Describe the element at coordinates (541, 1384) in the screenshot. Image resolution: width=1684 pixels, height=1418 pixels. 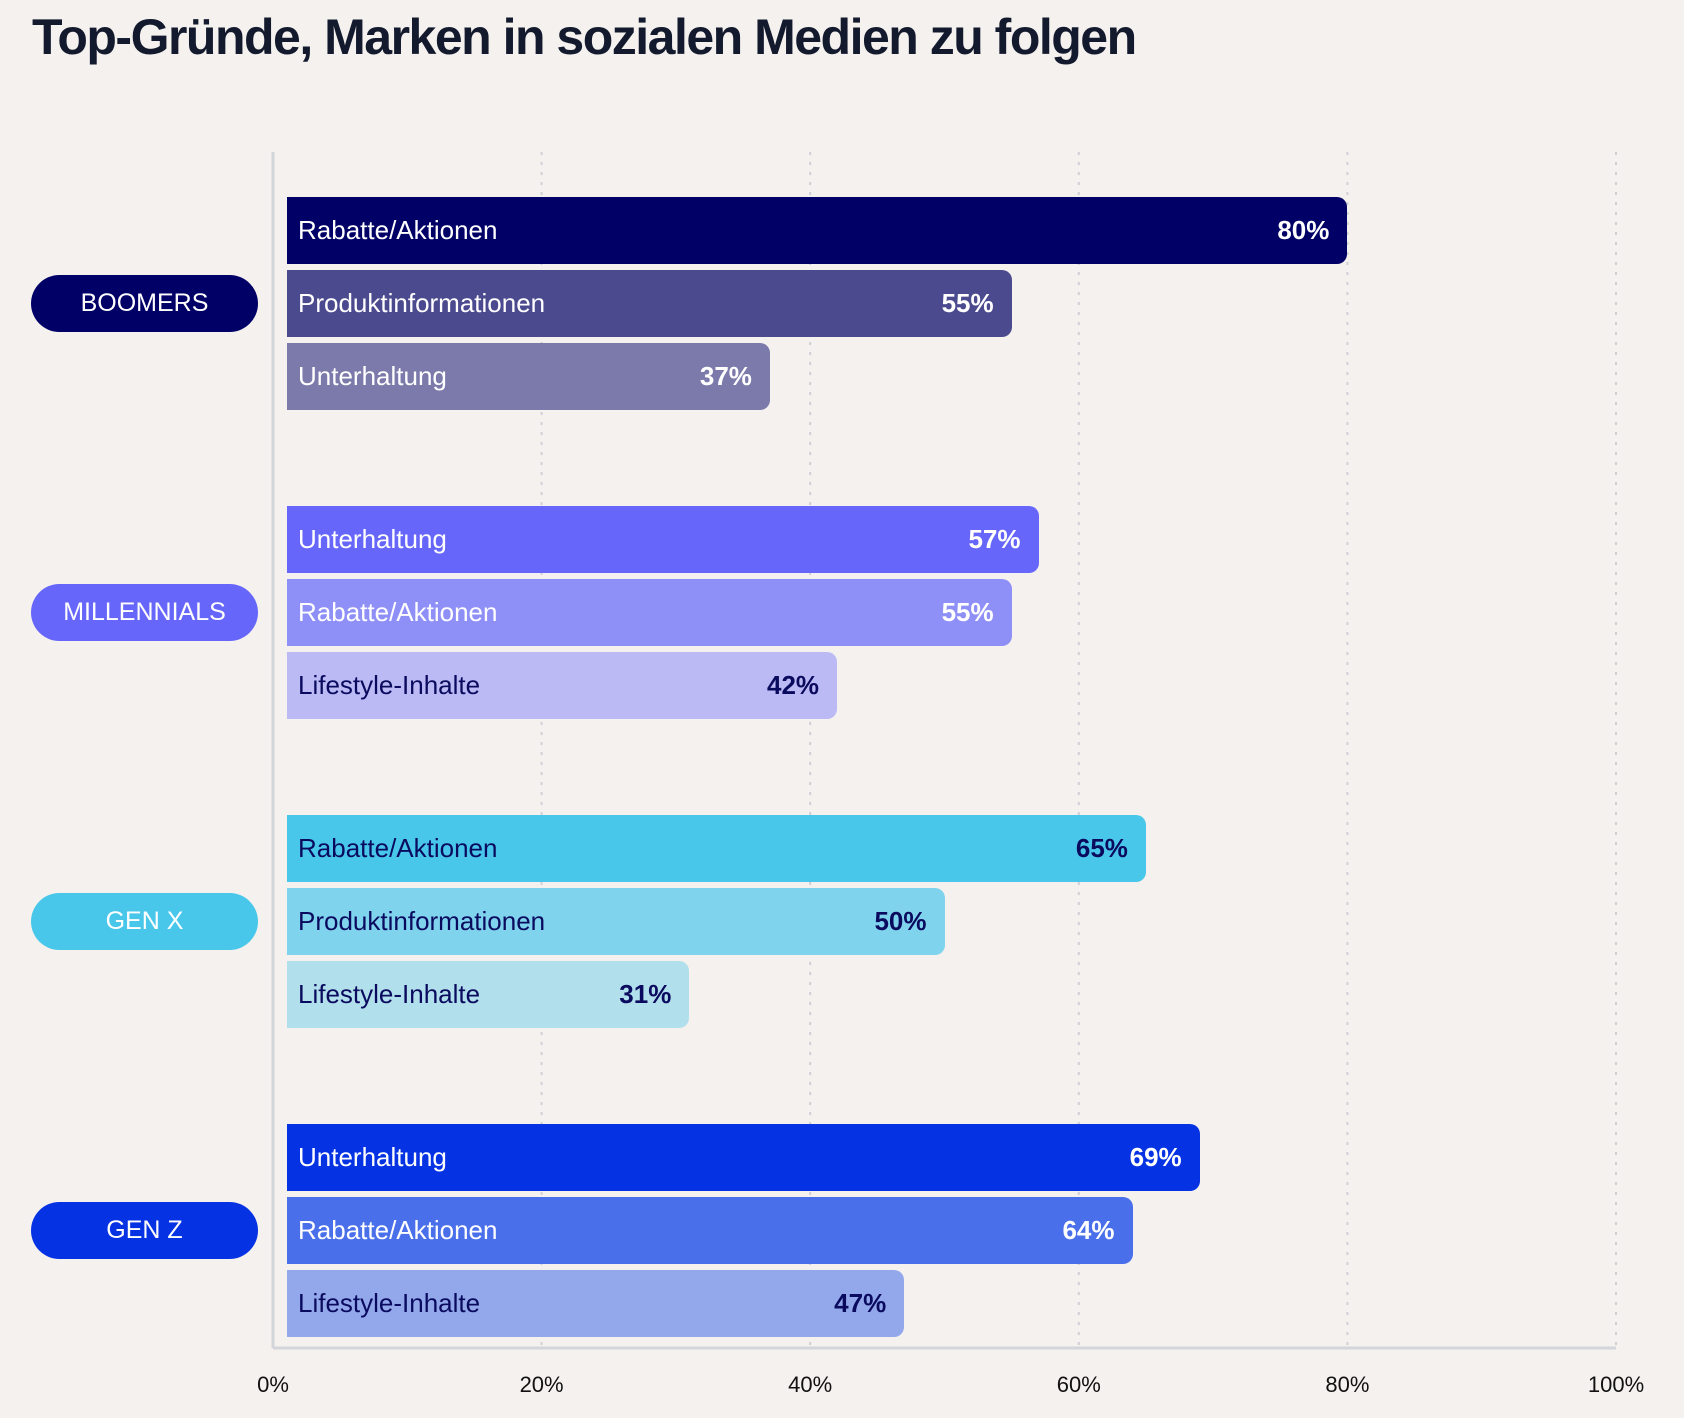
I see `x-tick-label: 20%` at that location.